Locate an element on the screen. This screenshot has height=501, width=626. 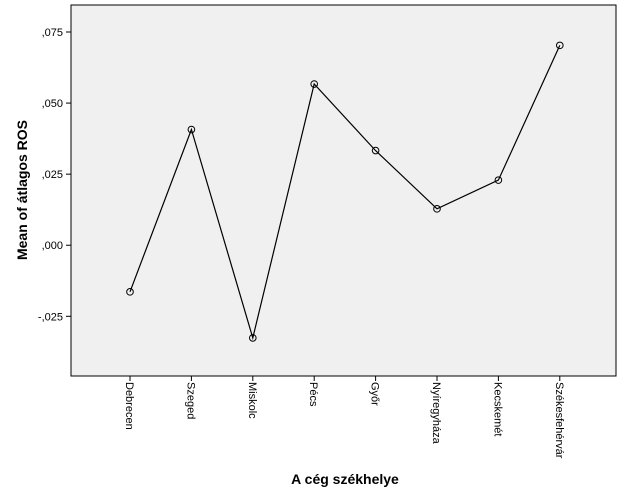
x-tick-label: Miskolc is located at coordinates (252, 400).